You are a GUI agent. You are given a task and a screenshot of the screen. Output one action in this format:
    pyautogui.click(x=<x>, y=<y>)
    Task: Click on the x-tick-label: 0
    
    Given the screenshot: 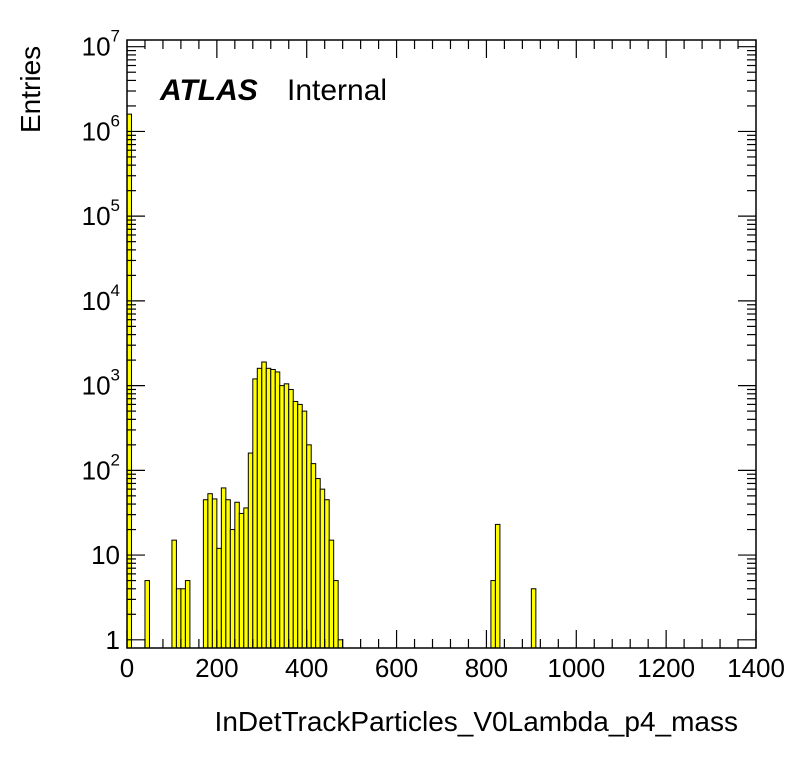 What is the action you would take?
    pyautogui.click(x=127, y=668)
    